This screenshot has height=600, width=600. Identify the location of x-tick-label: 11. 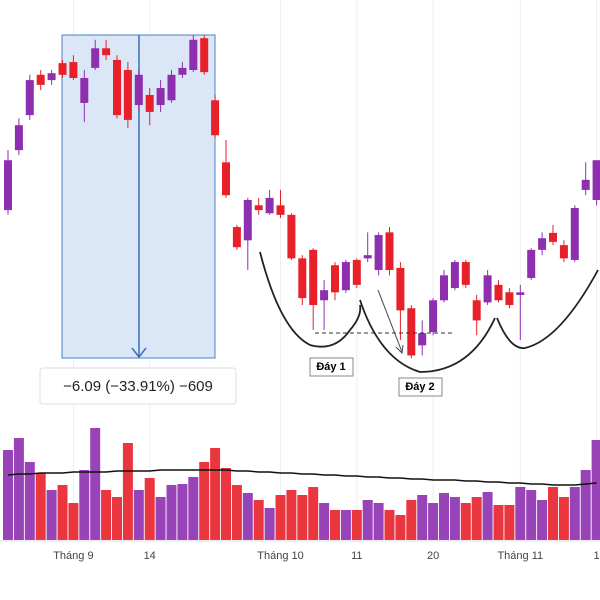
(356, 556).